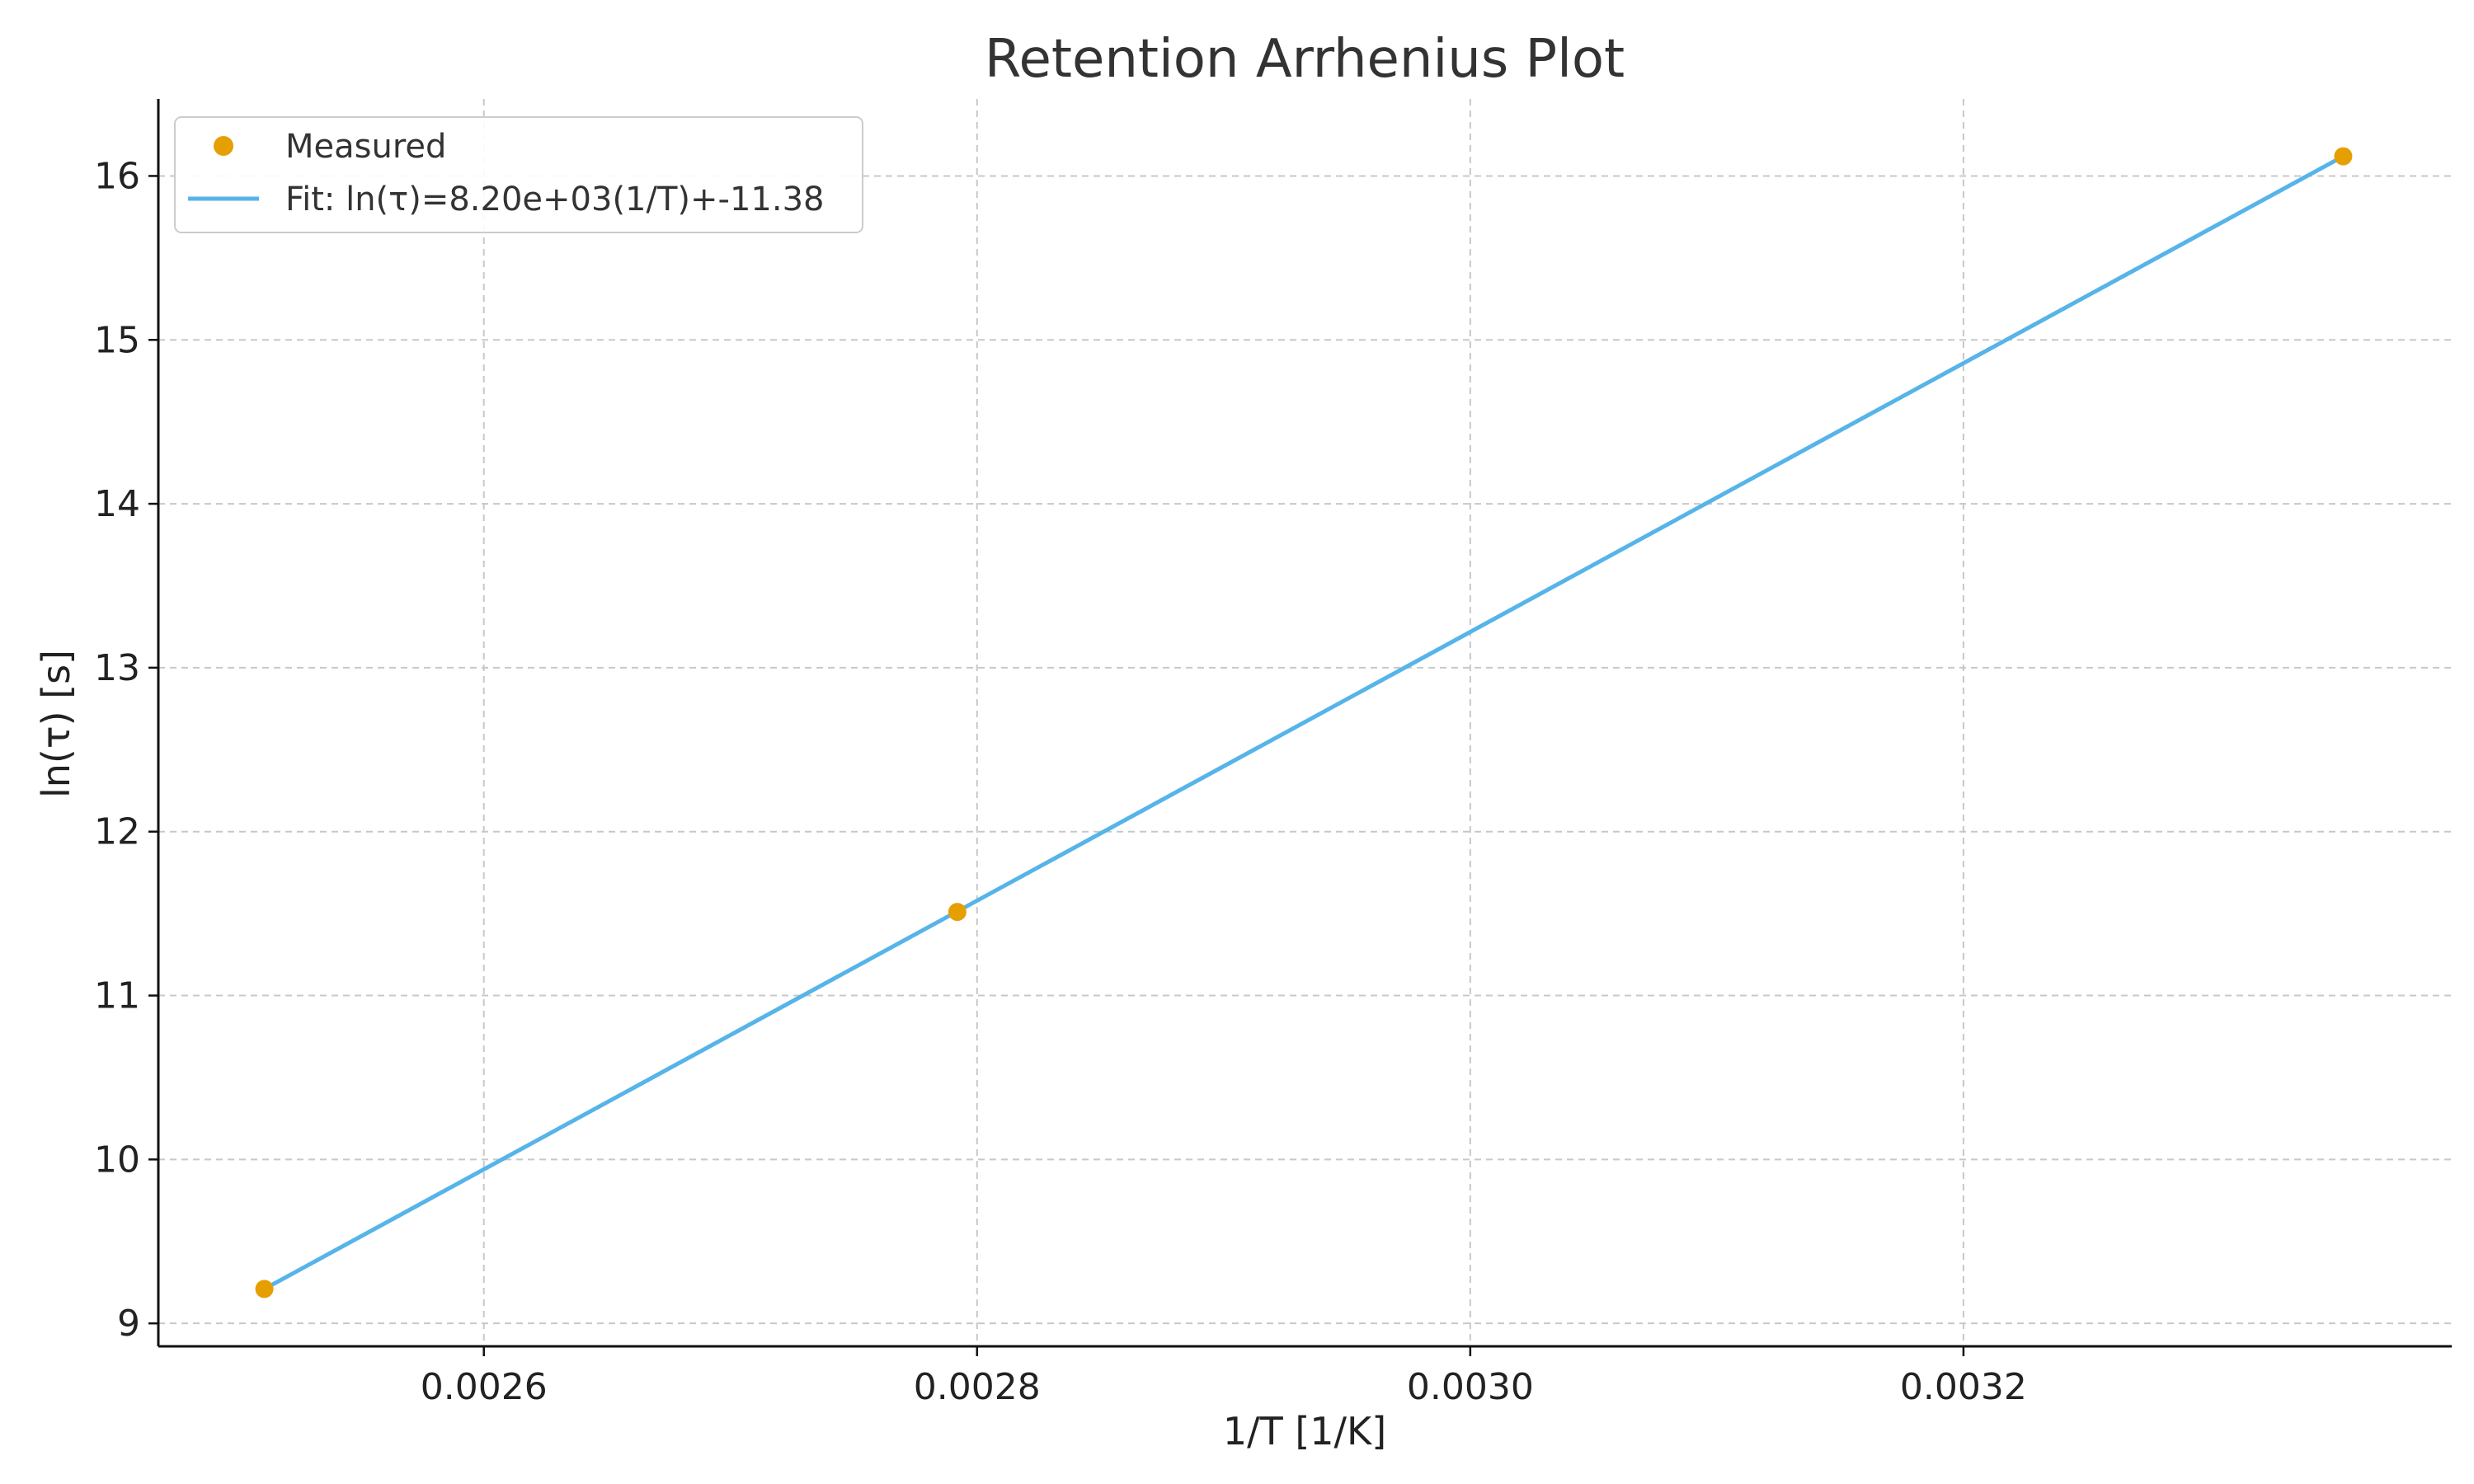 The image size is (2474, 1484). Describe the element at coordinates (56, 724) in the screenshot. I see `y-axis-label: ln(τ) [s]` at that location.